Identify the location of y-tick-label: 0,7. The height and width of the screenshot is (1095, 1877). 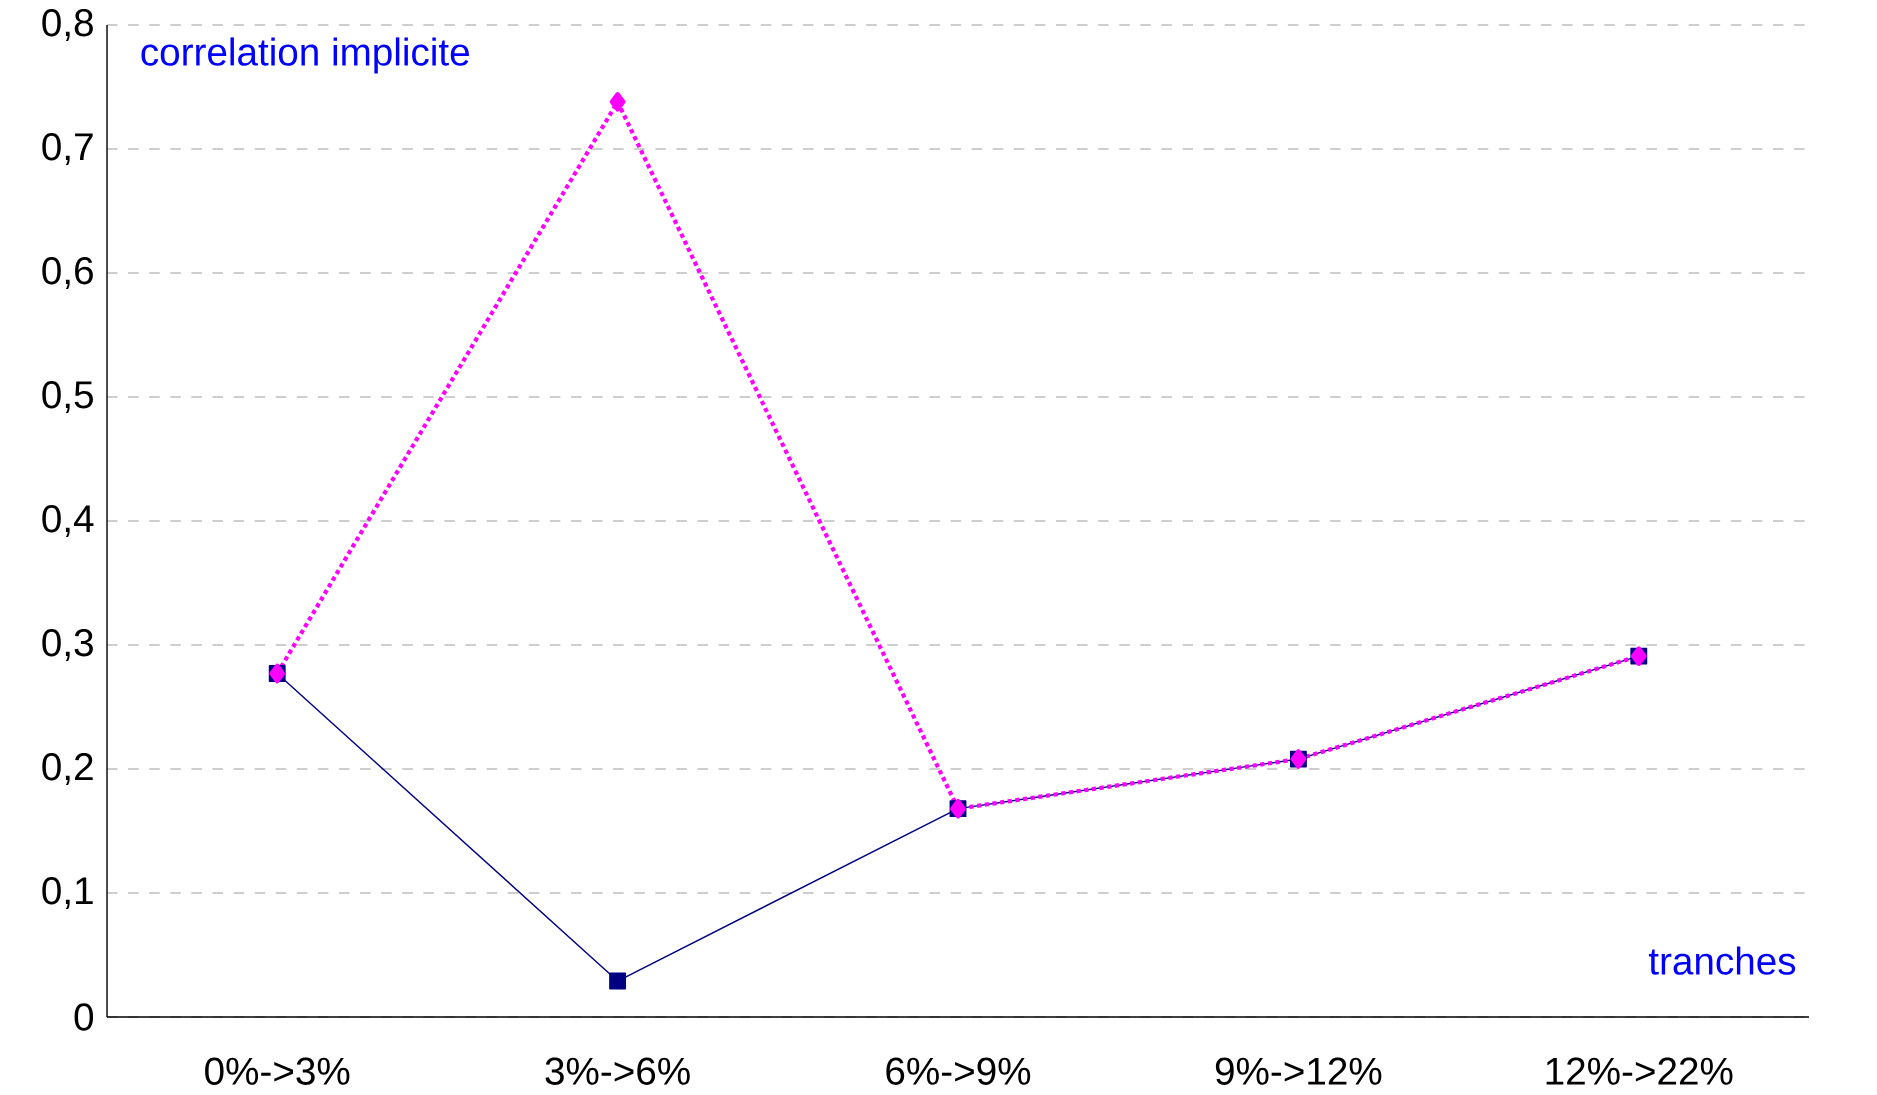
(67, 149).